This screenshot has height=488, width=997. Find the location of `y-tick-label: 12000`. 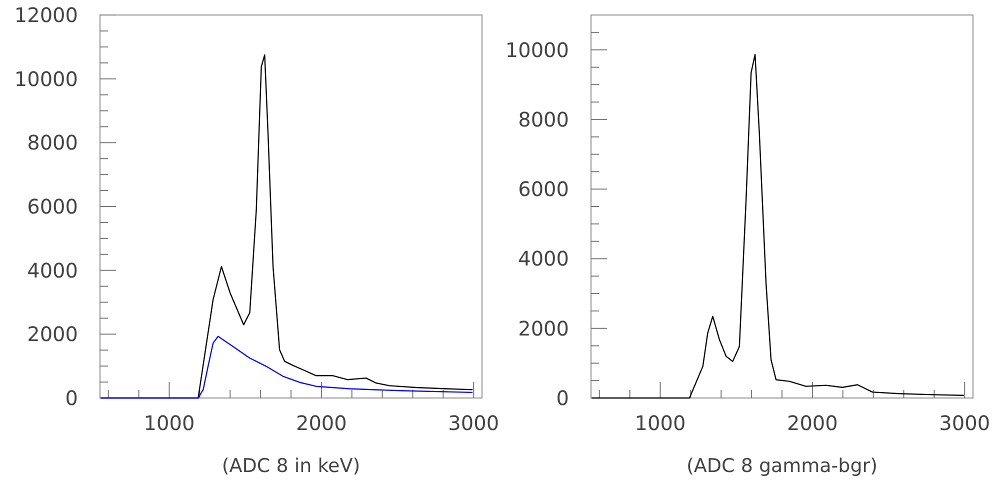

y-tick-label: 12000 is located at coordinates (46, 15).